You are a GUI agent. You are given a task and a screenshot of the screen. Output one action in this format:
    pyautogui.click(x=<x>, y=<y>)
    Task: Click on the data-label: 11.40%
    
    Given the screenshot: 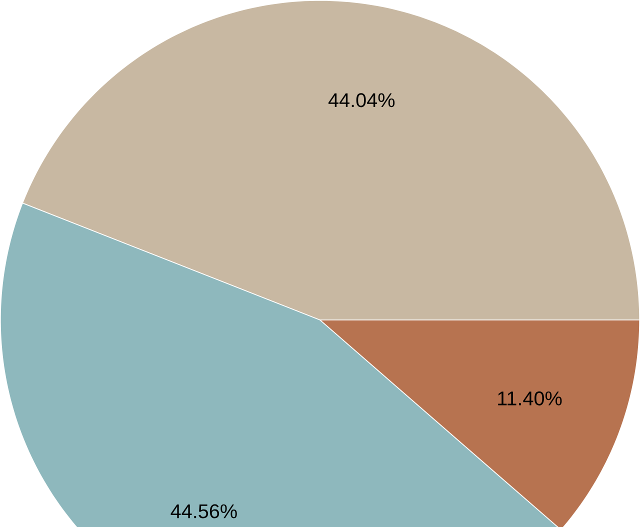 What is the action you would take?
    pyautogui.click(x=530, y=398)
    